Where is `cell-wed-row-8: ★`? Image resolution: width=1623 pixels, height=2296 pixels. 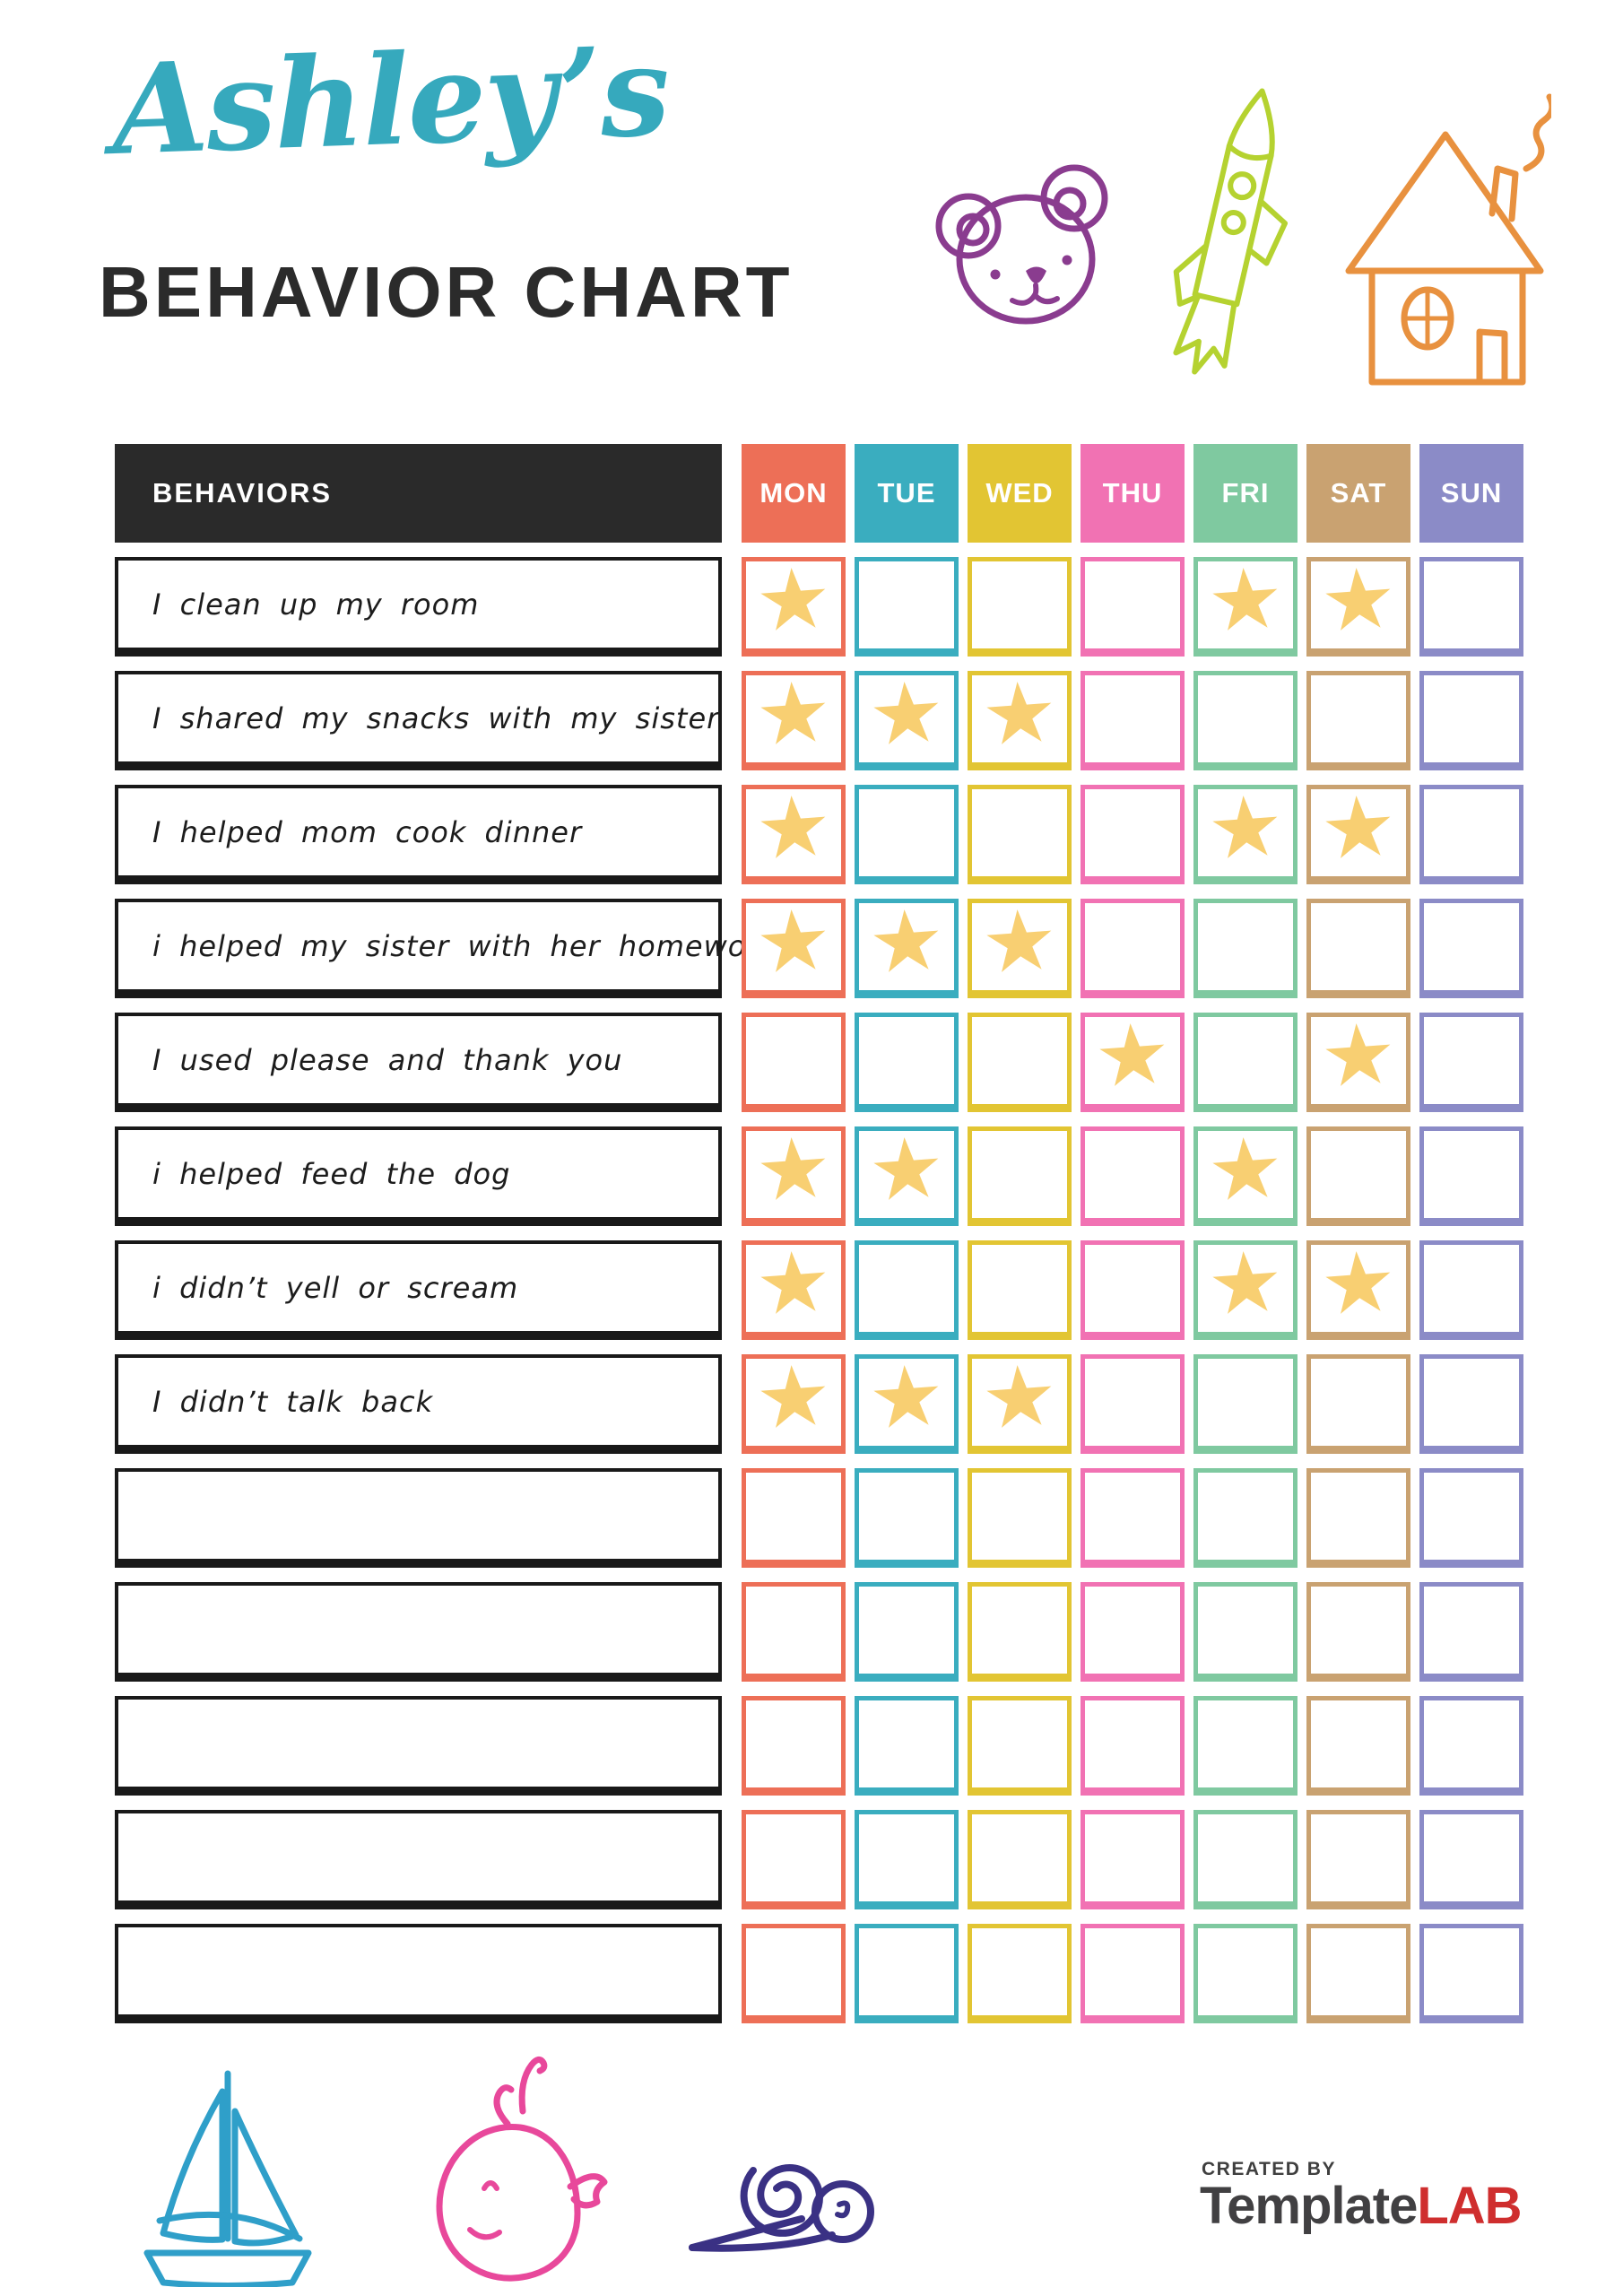 cell-wed-row-8: ★ is located at coordinates (1020, 1400).